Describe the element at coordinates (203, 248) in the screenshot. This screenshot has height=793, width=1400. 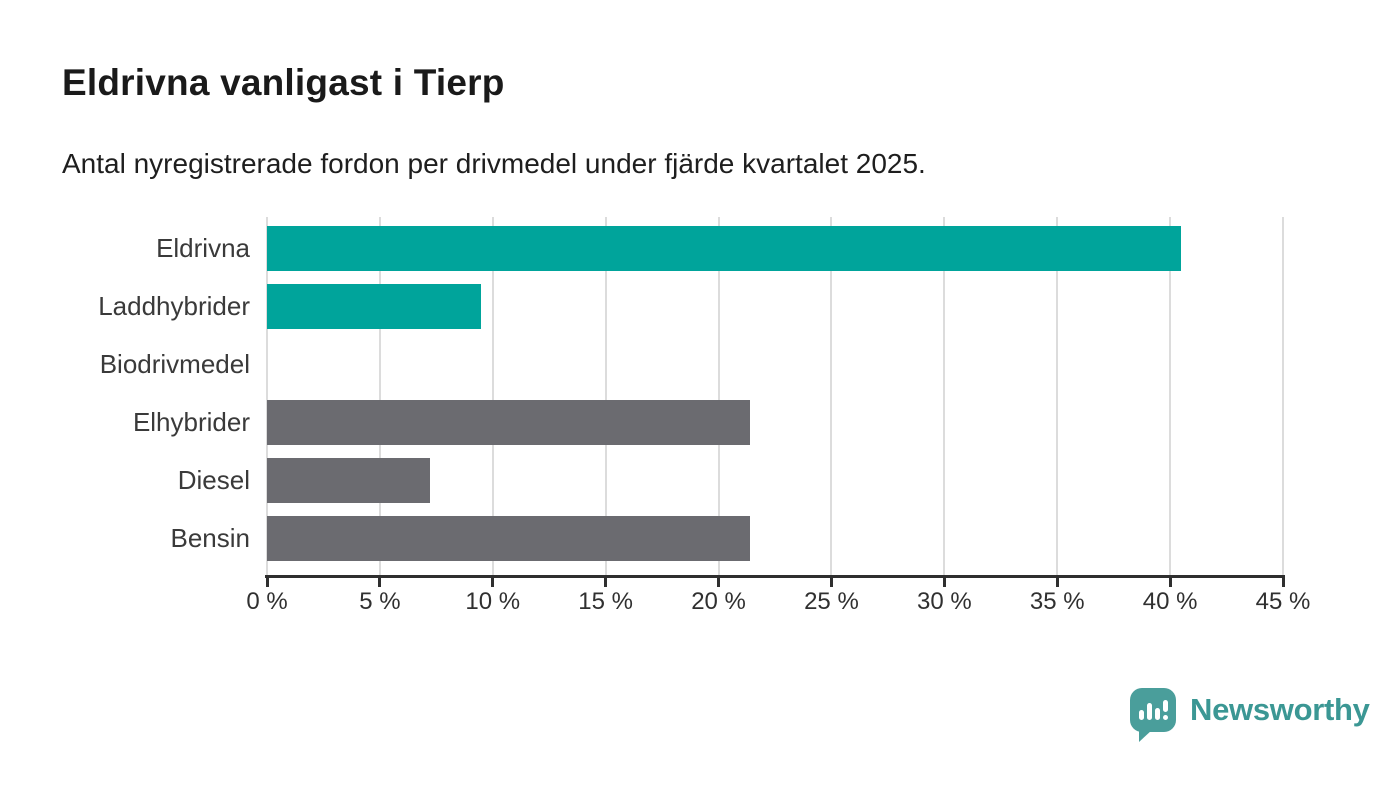
I see `category-label-eldrivna: Eldrivna` at that location.